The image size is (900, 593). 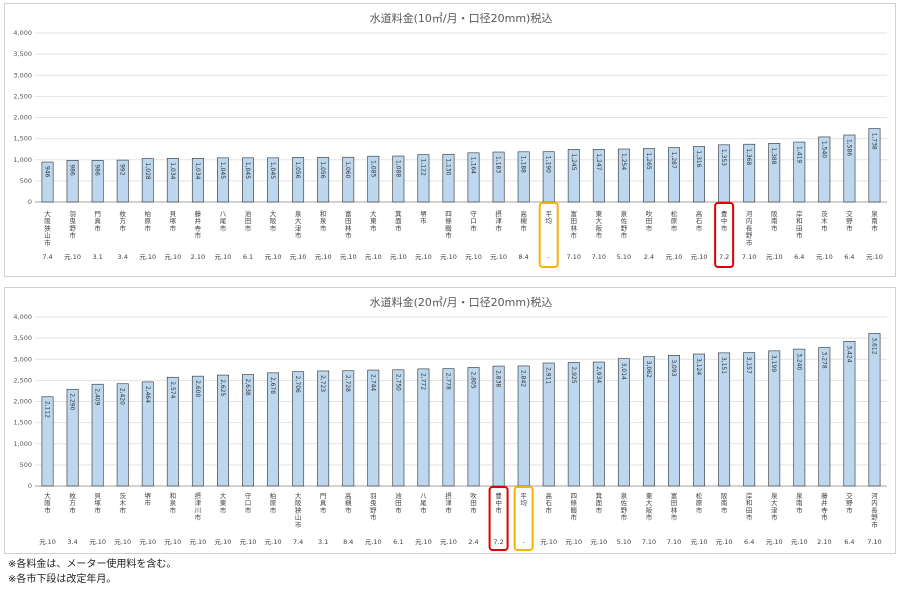 I want to click on category-label: 門真市, so click(x=323, y=503).